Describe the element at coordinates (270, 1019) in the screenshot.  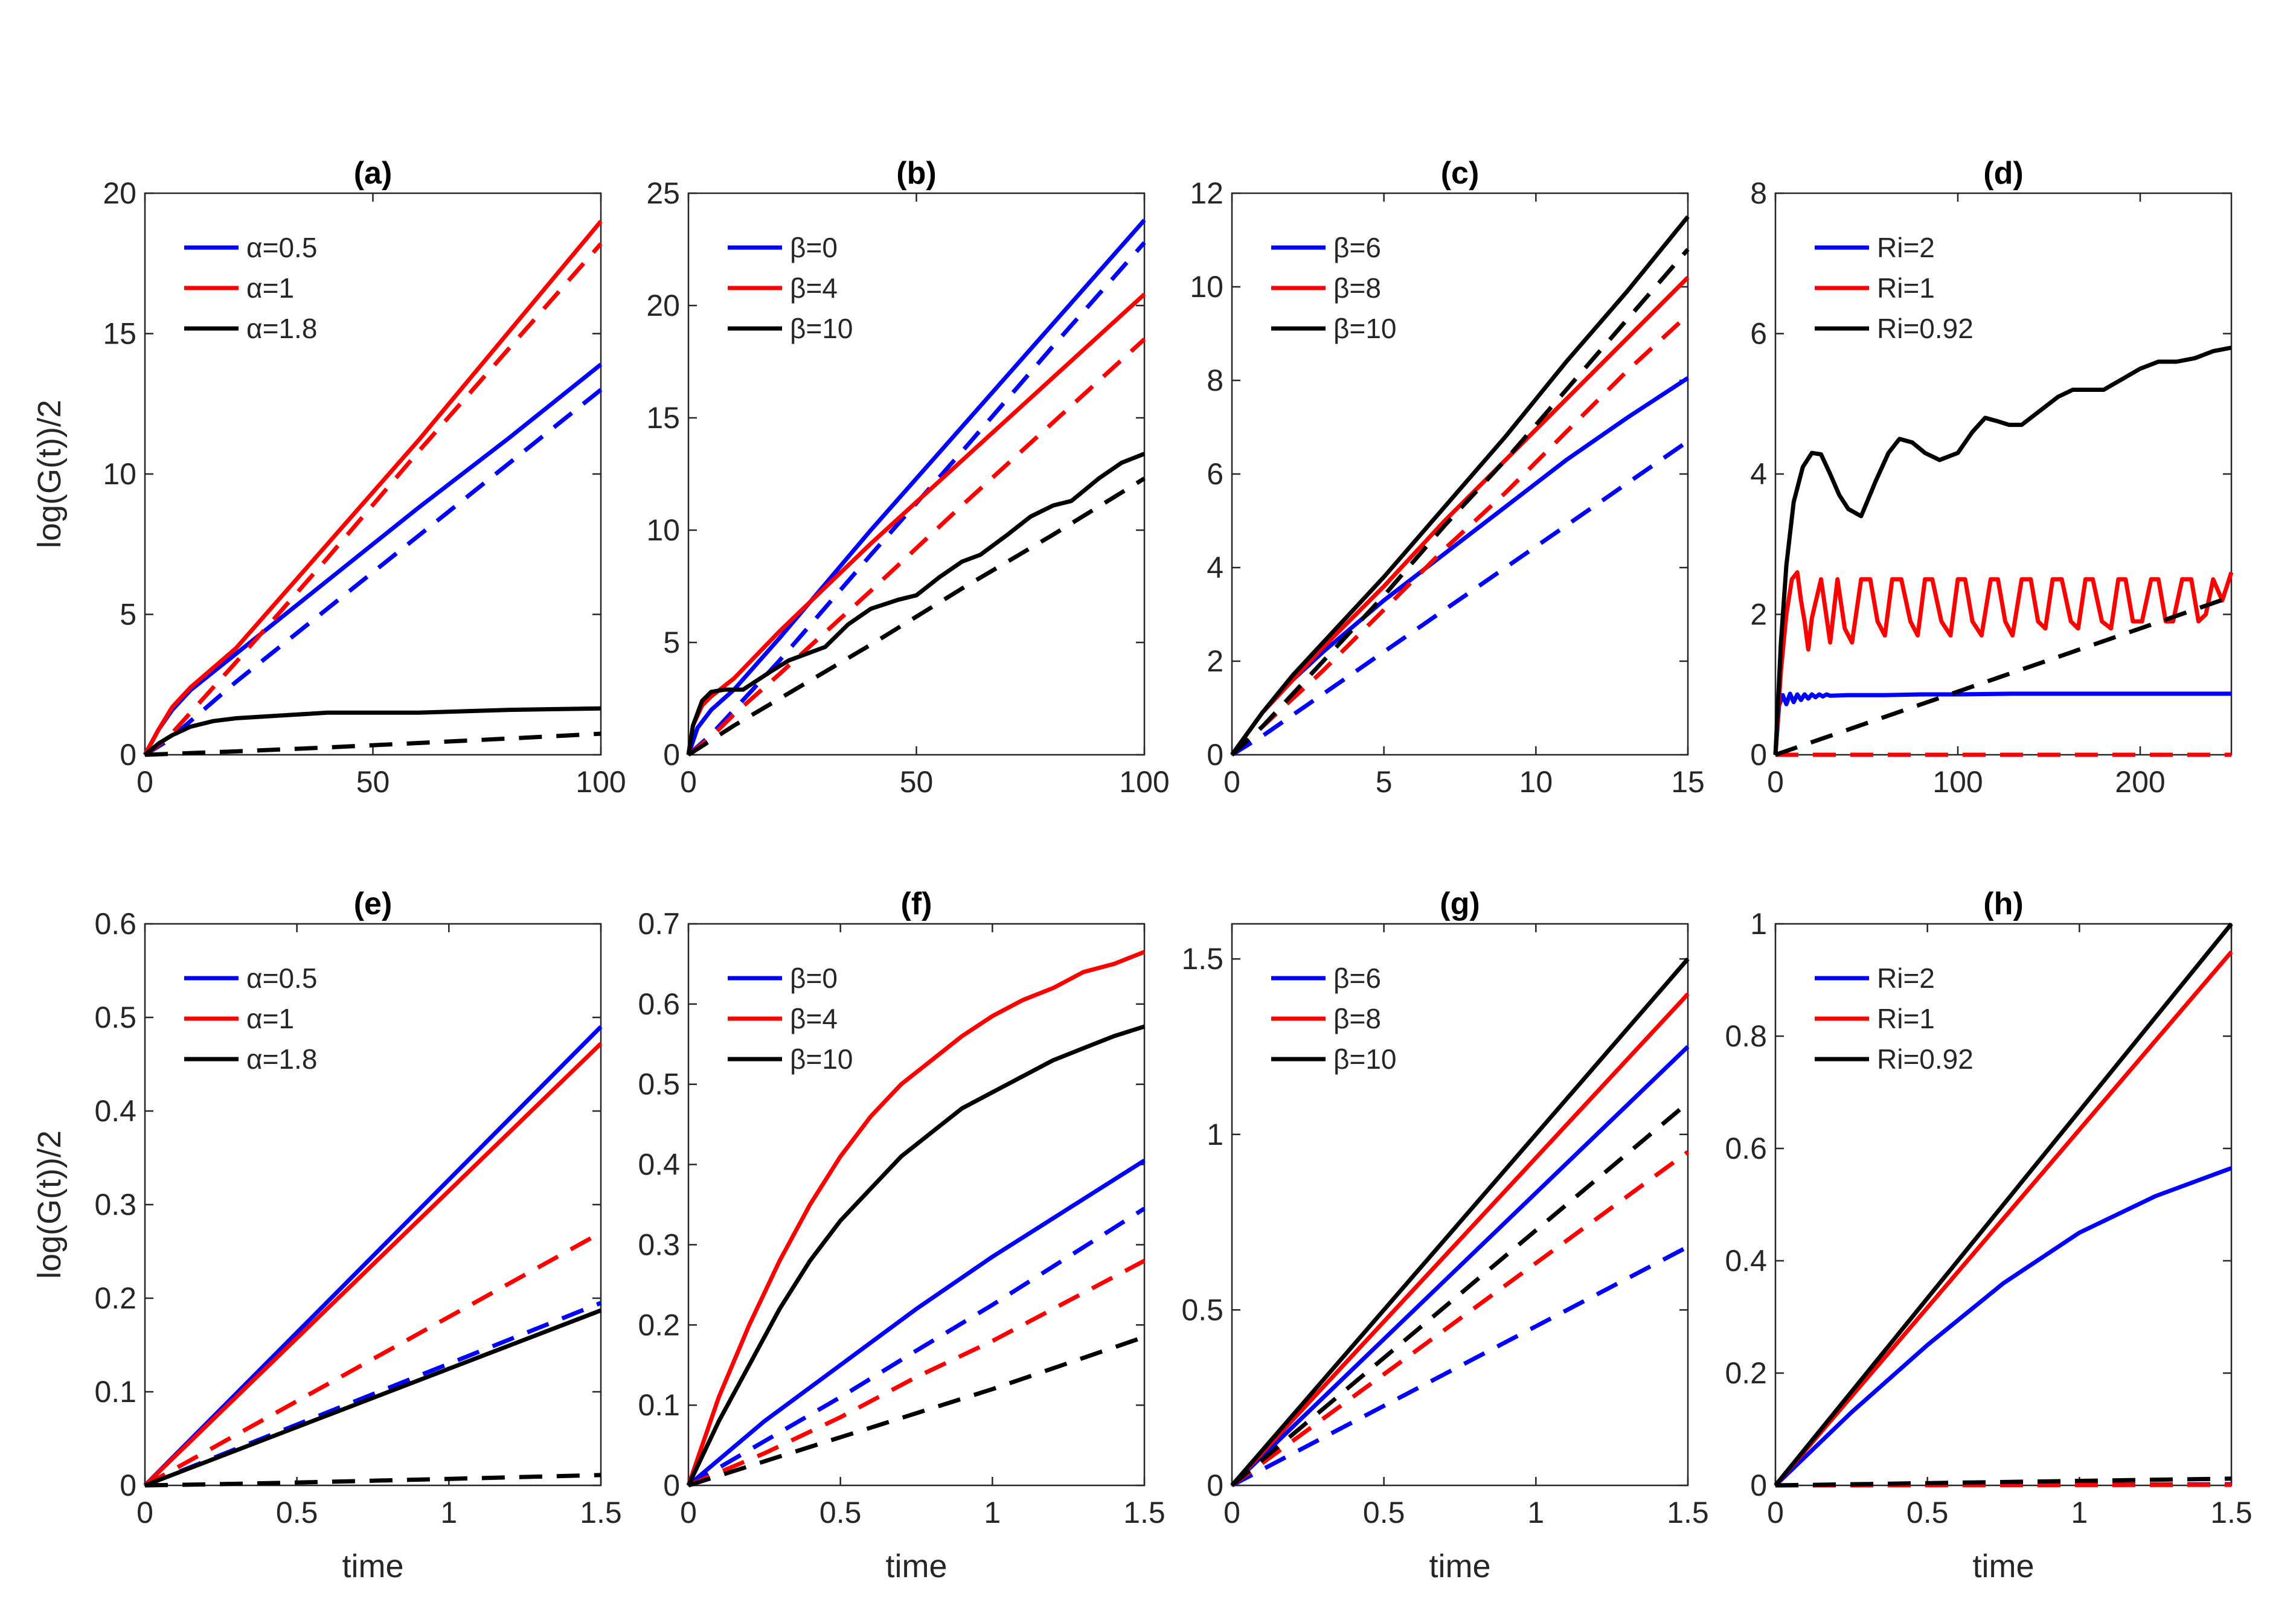
I see `legend-label: α=1` at that location.